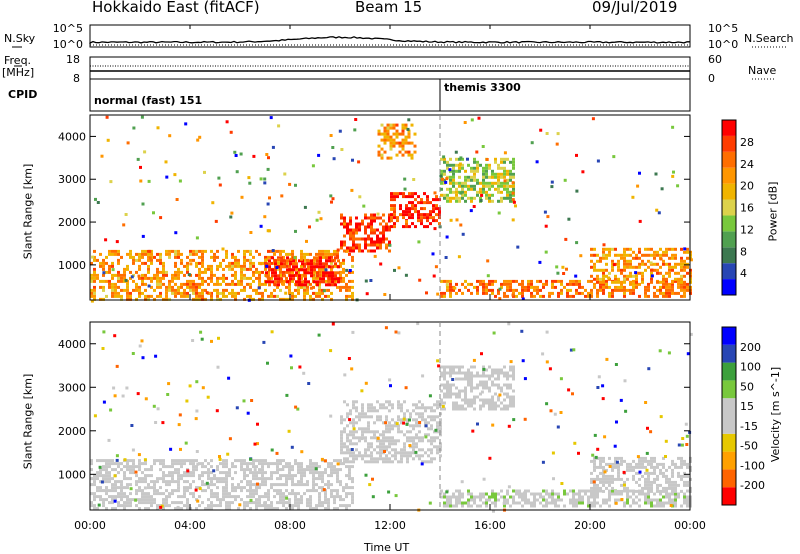  What do you see at coordinates (690, 525) in the screenshot?
I see `xtick-label-6: 00:00` at bounding box center [690, 525].